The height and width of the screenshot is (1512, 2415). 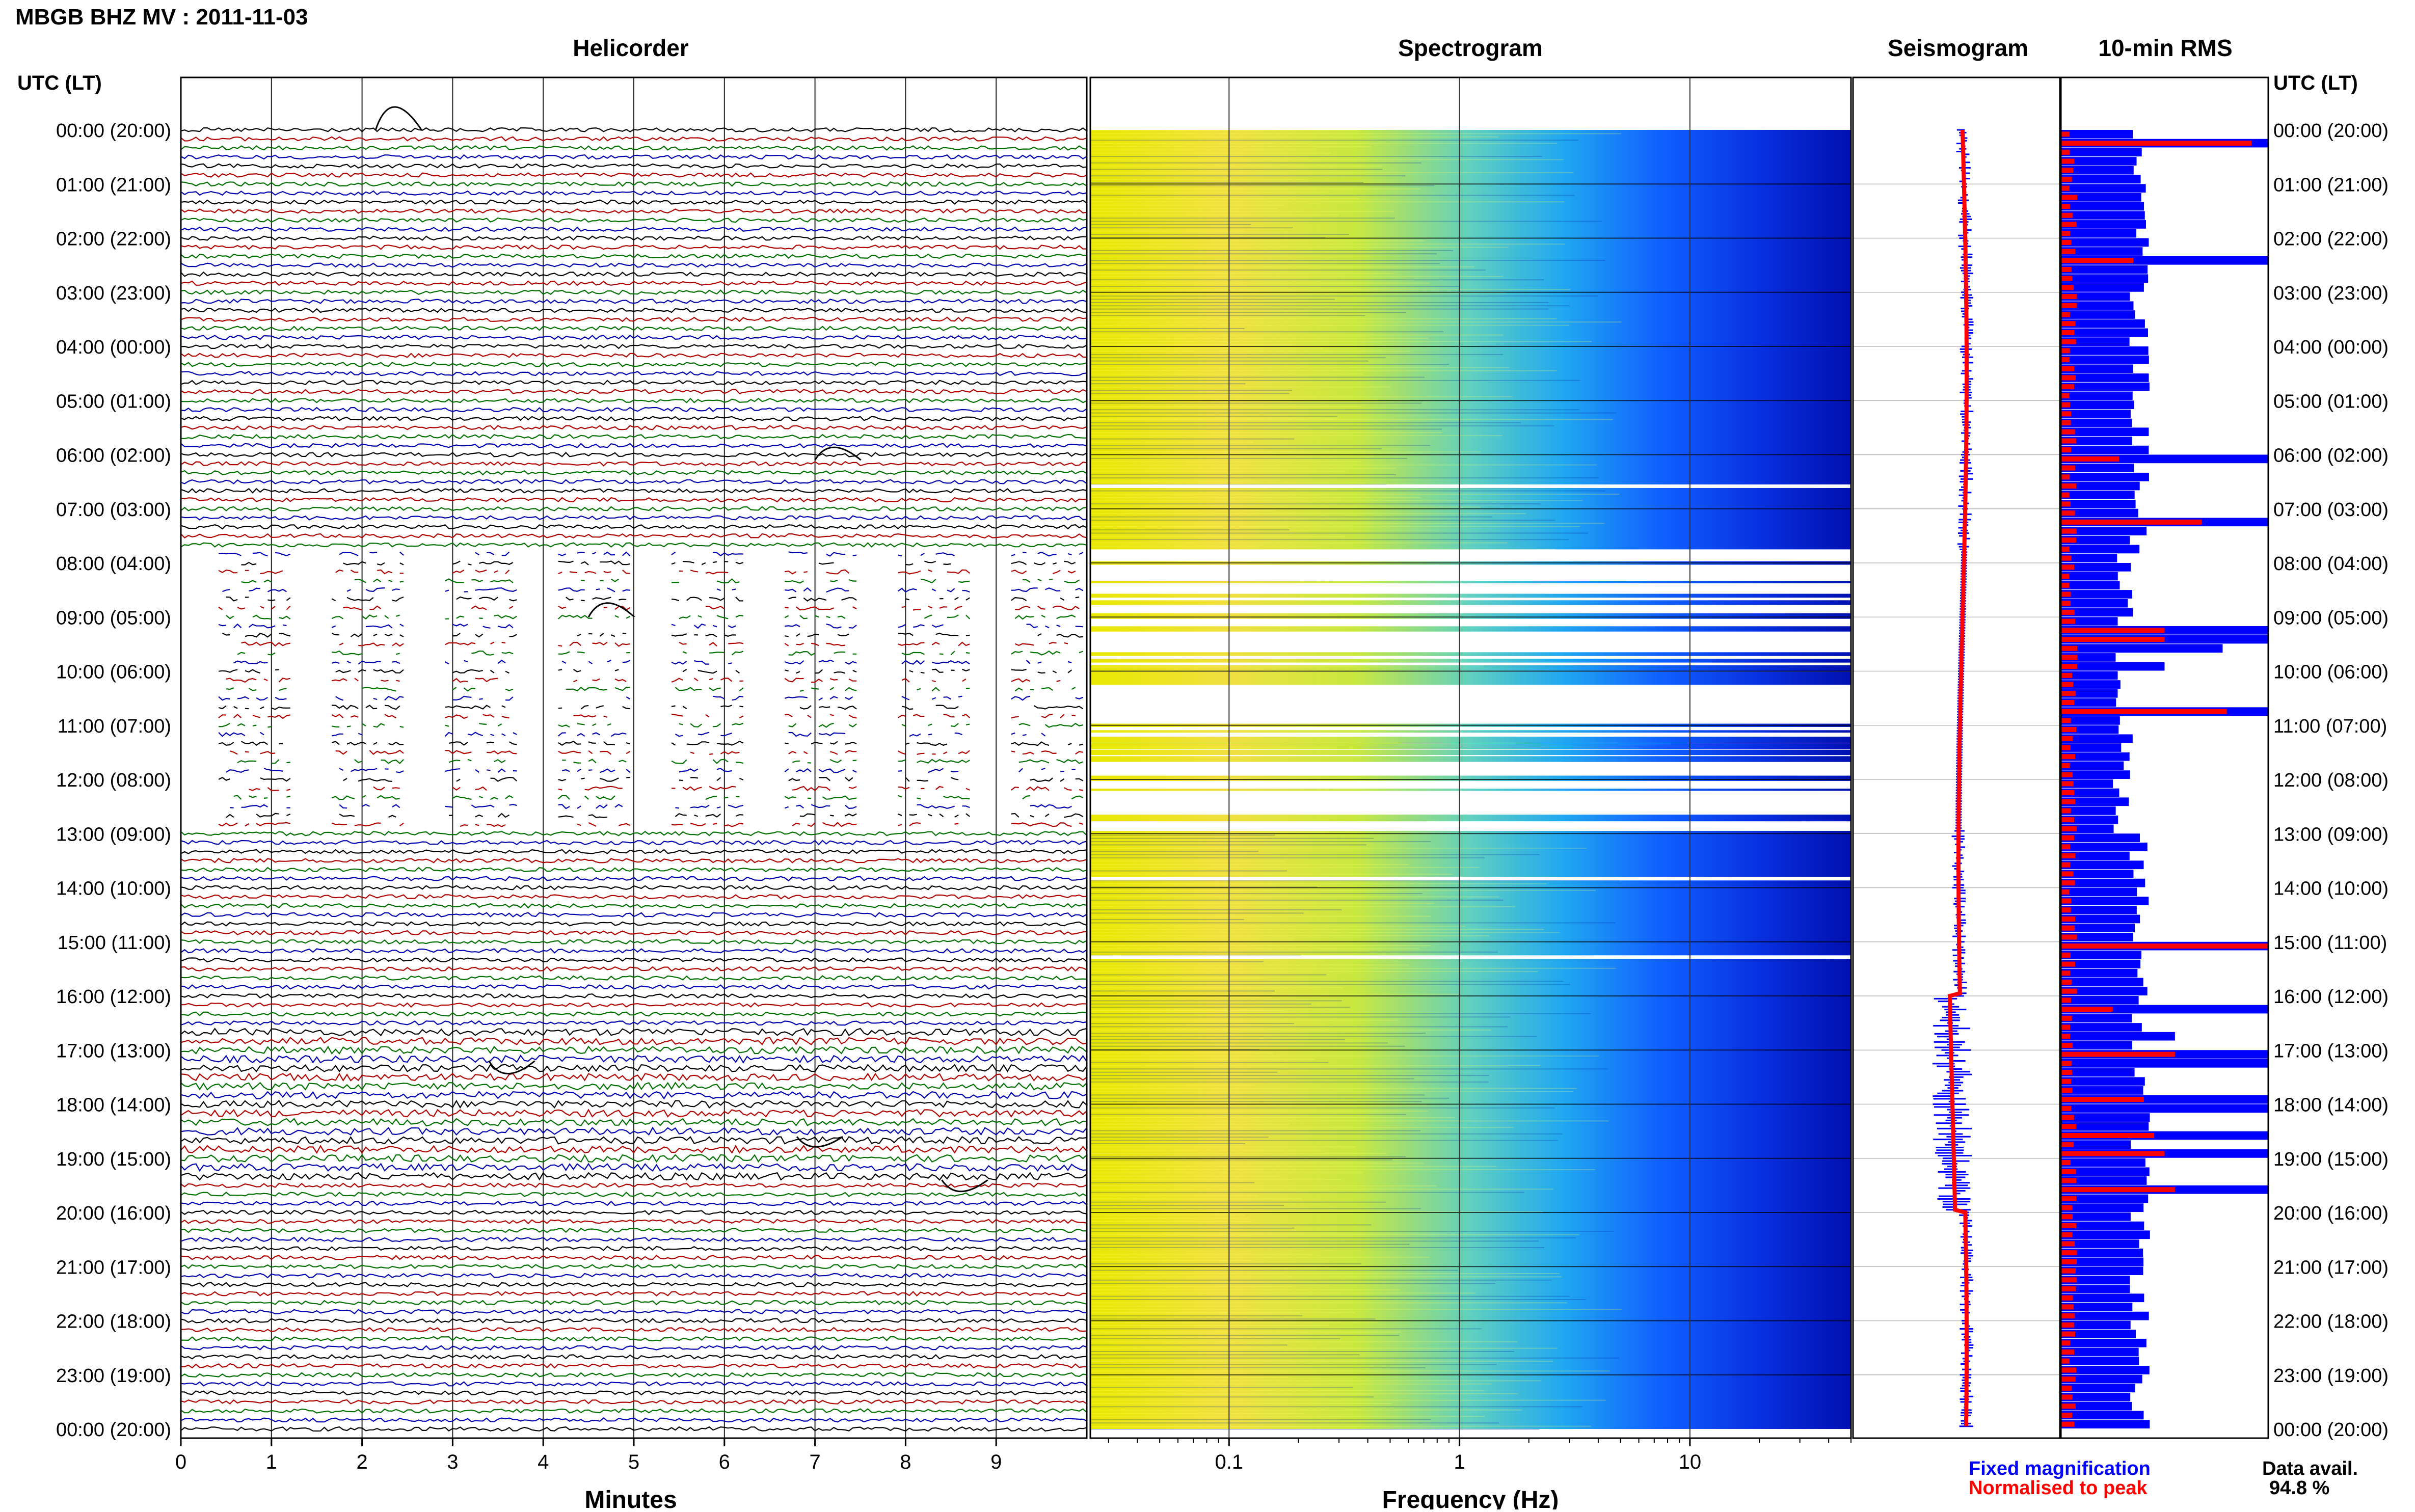 What do you see at coordinates (1471, 790) in the screenshot?
I see `spectrogram-partial-row` at bounding box center [1471, 790].